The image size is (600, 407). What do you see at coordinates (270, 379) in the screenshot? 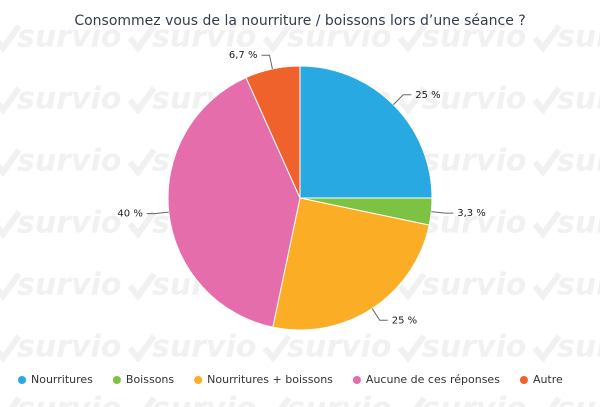
I see `legend-label: Nourritures + boissons` at bounding box center [270, 379].